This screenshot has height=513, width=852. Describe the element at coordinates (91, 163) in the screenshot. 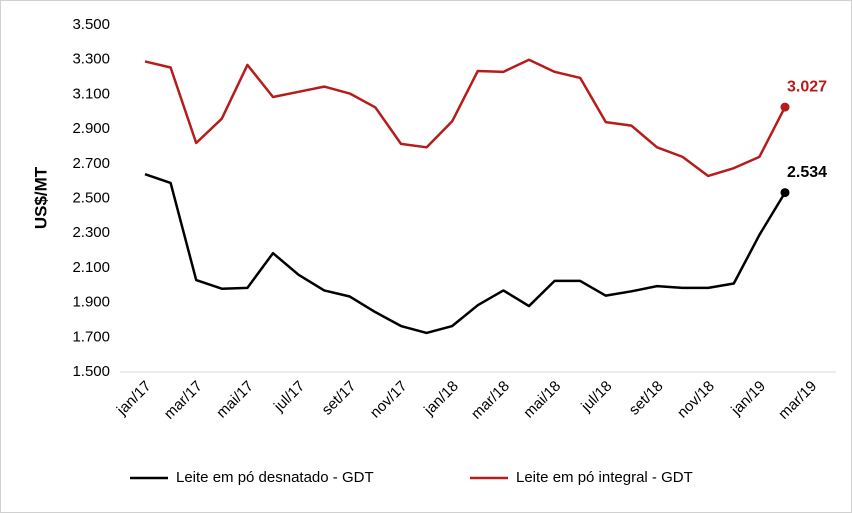

I see `y-tick-label: 2.700` at that location.